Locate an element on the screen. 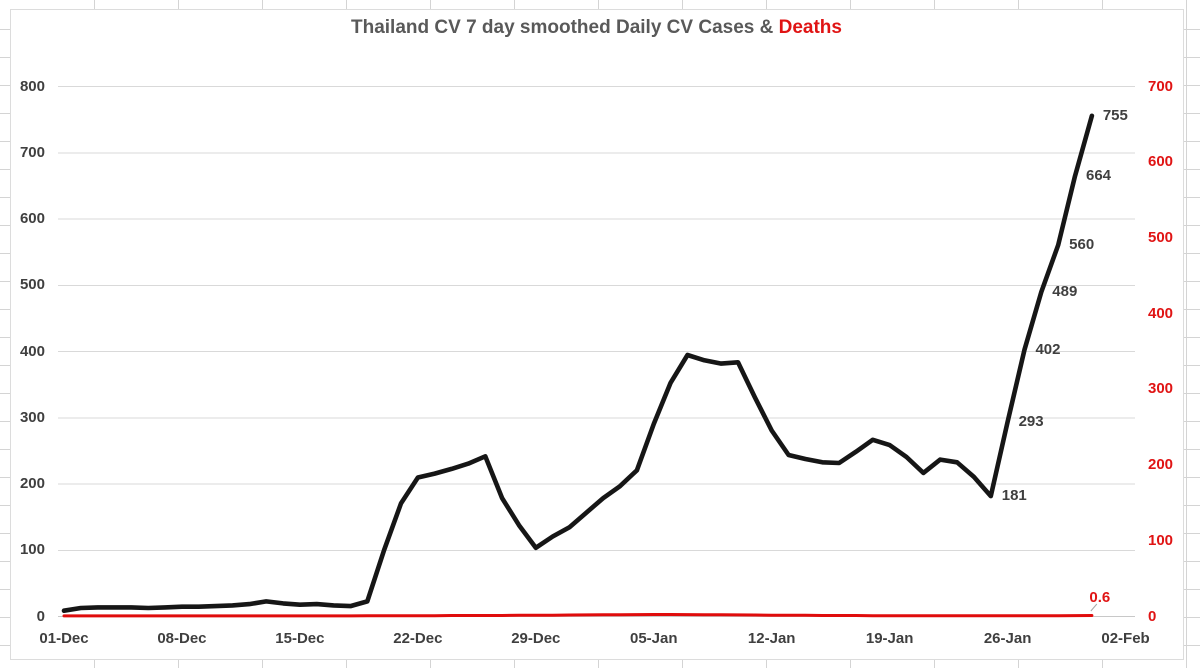  y-axis-label-right: 700 is located at coordinates (1161, 86).